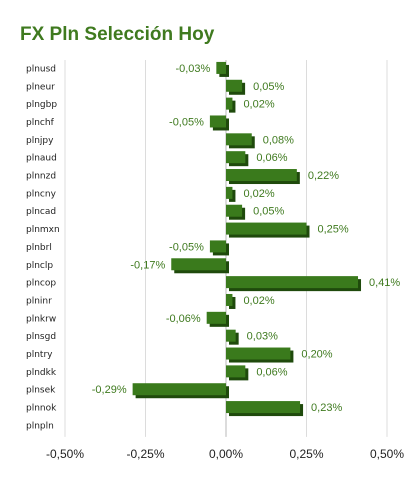 The height and width of the screenshot is (480, 408). Describe the element at coordinates (39, 266) in the screenshot. I see `category-label: plnclp` at that location.